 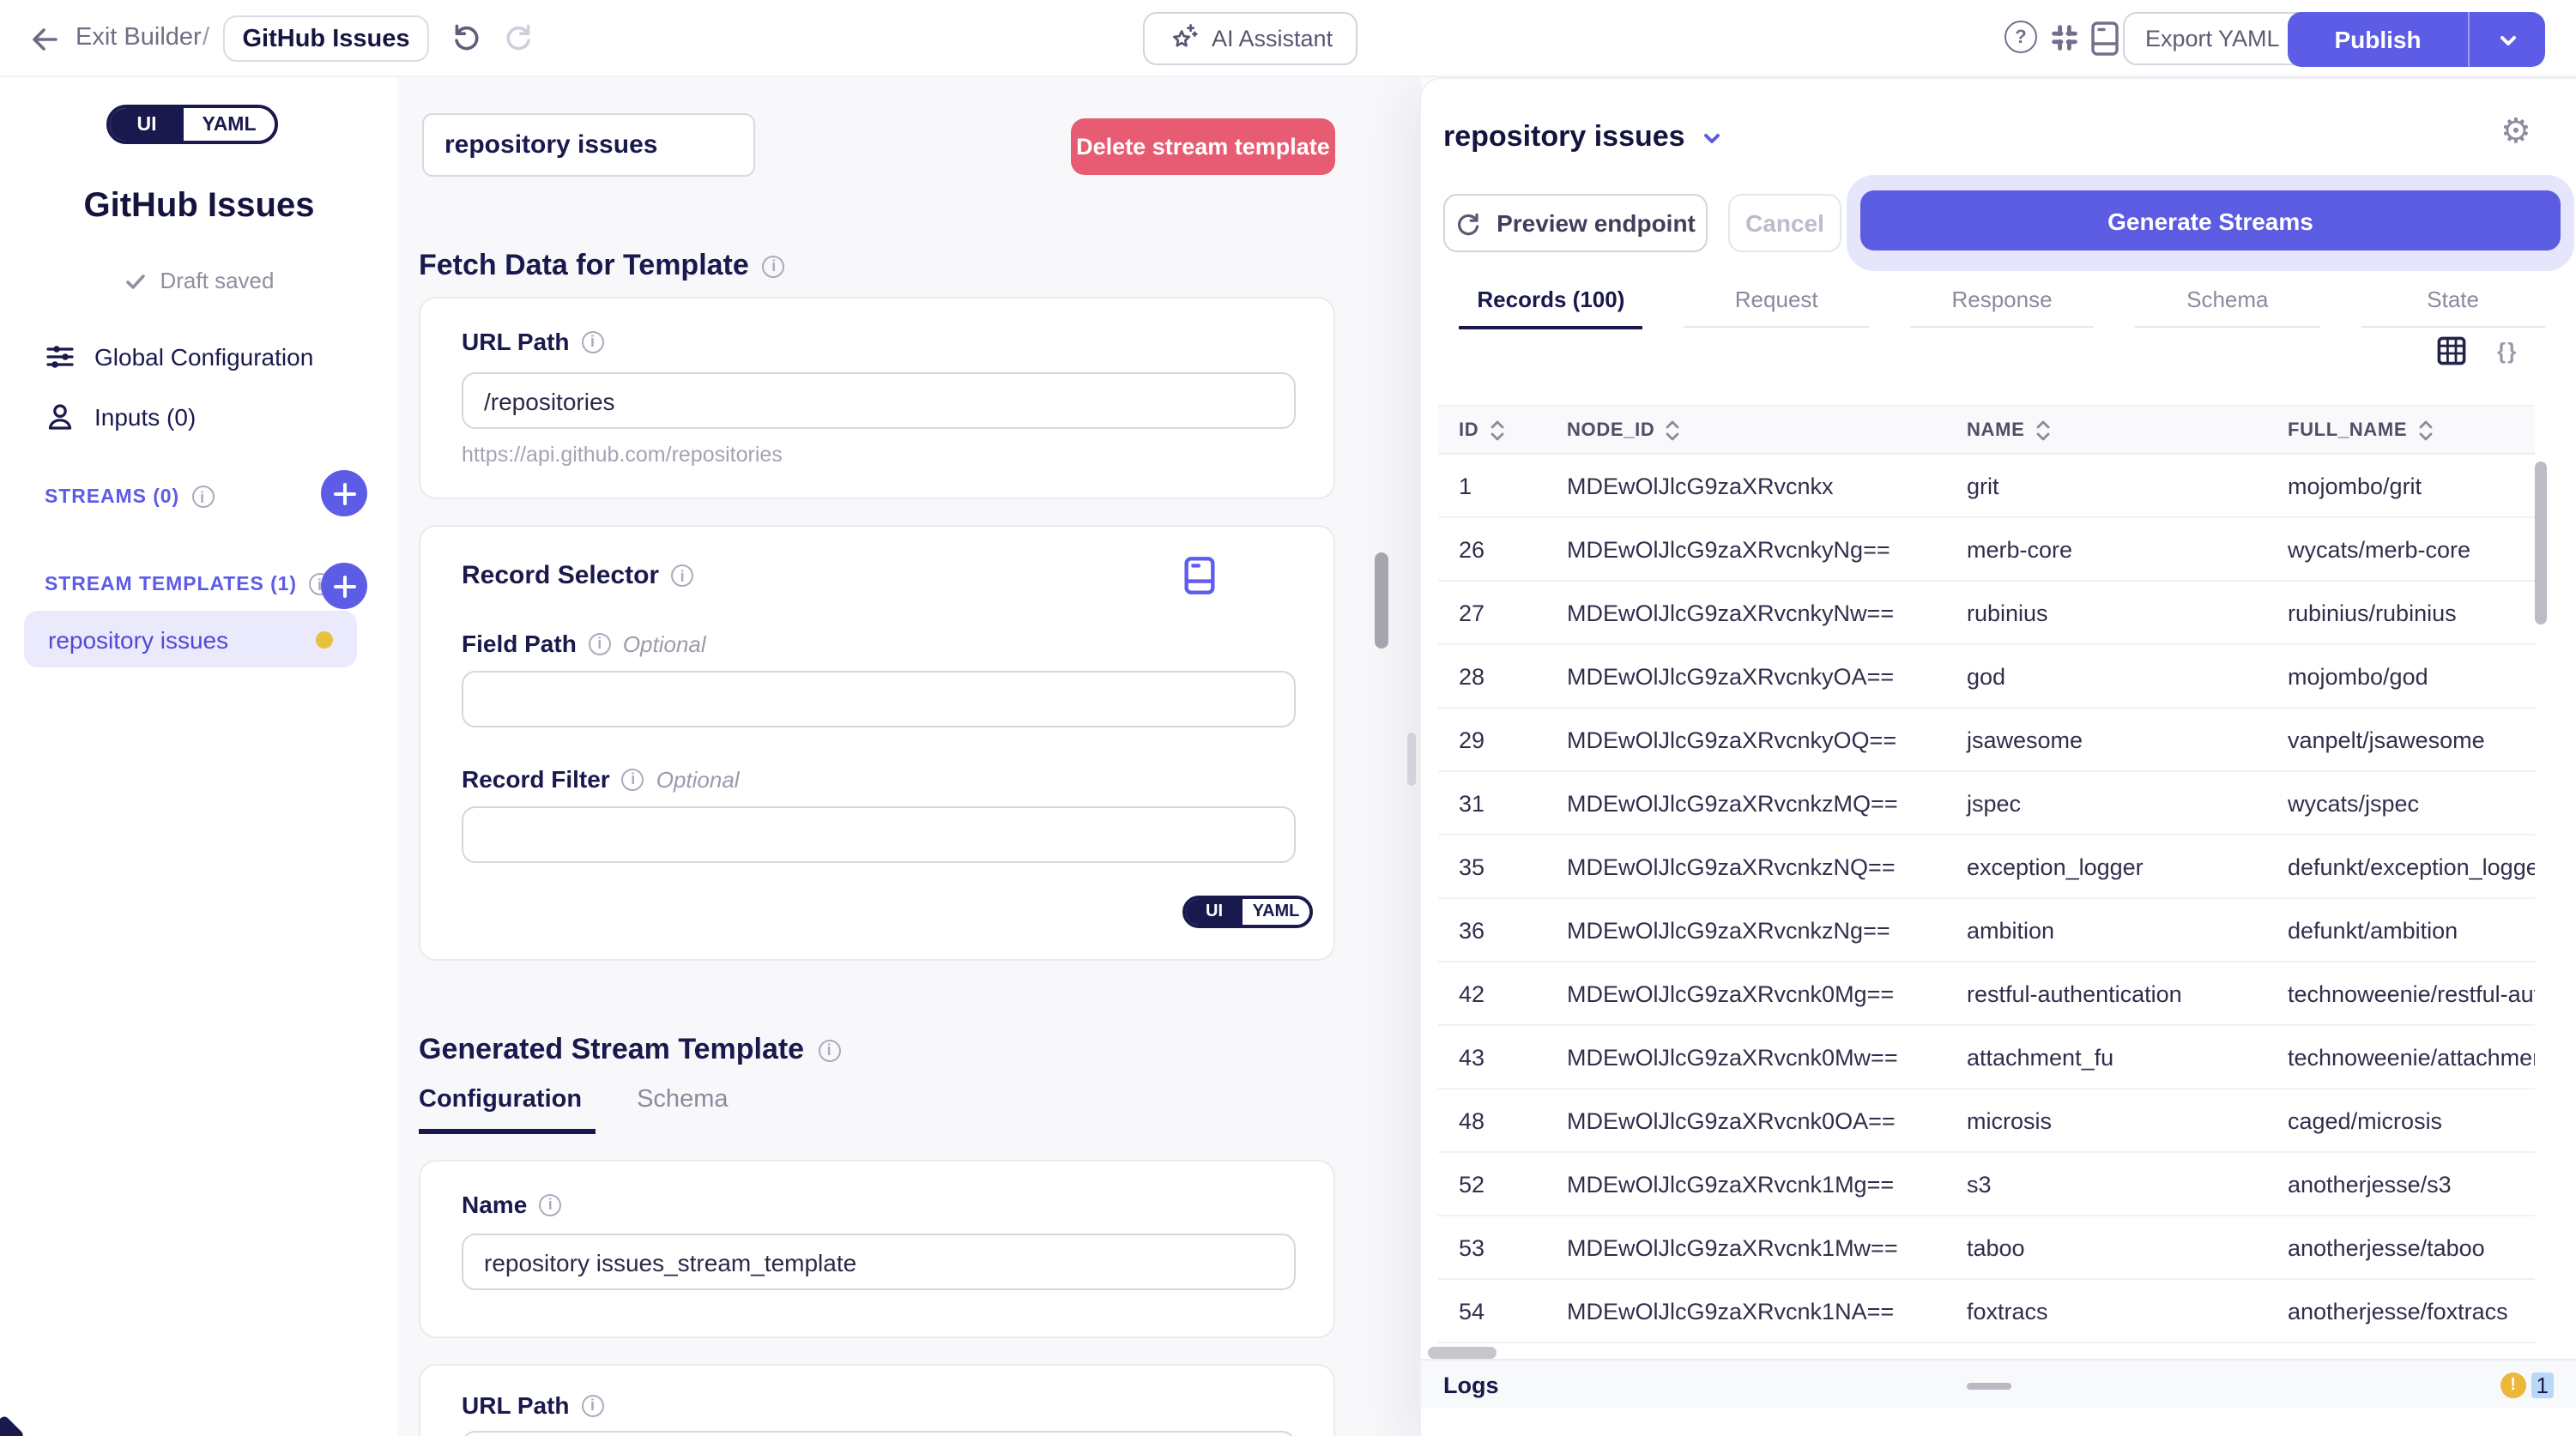 What do you see at coordinates (2210, 220) in the screenshot?
I see `generate-streams-button: Generate Streams` at bounding box center [2210, 220].